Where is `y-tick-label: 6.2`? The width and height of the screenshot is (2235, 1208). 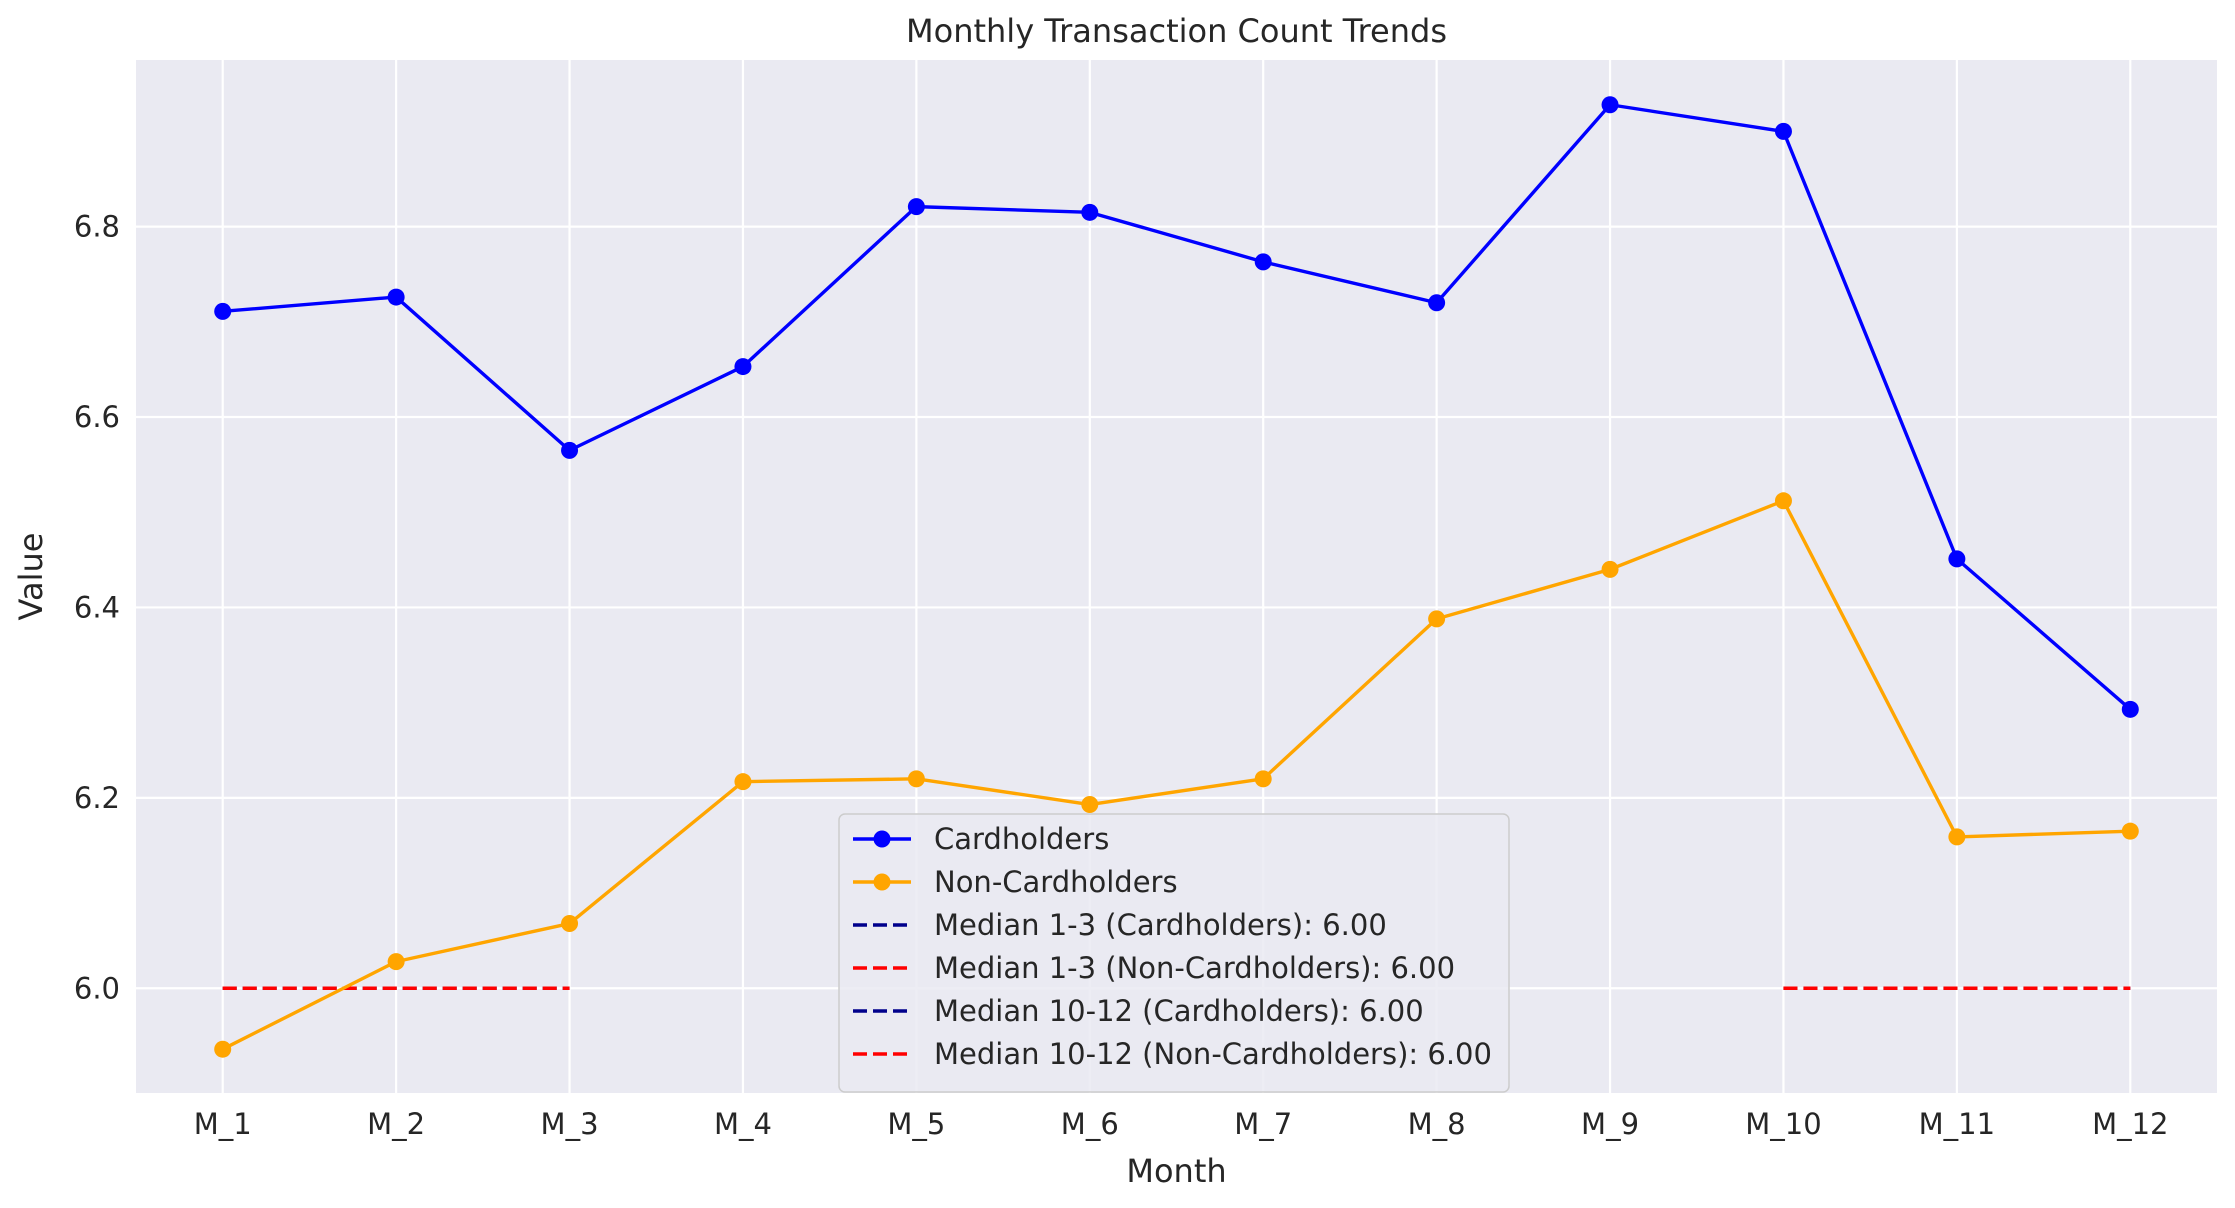 y-tick-label: 6.2 is located at coordinates (97, 798).